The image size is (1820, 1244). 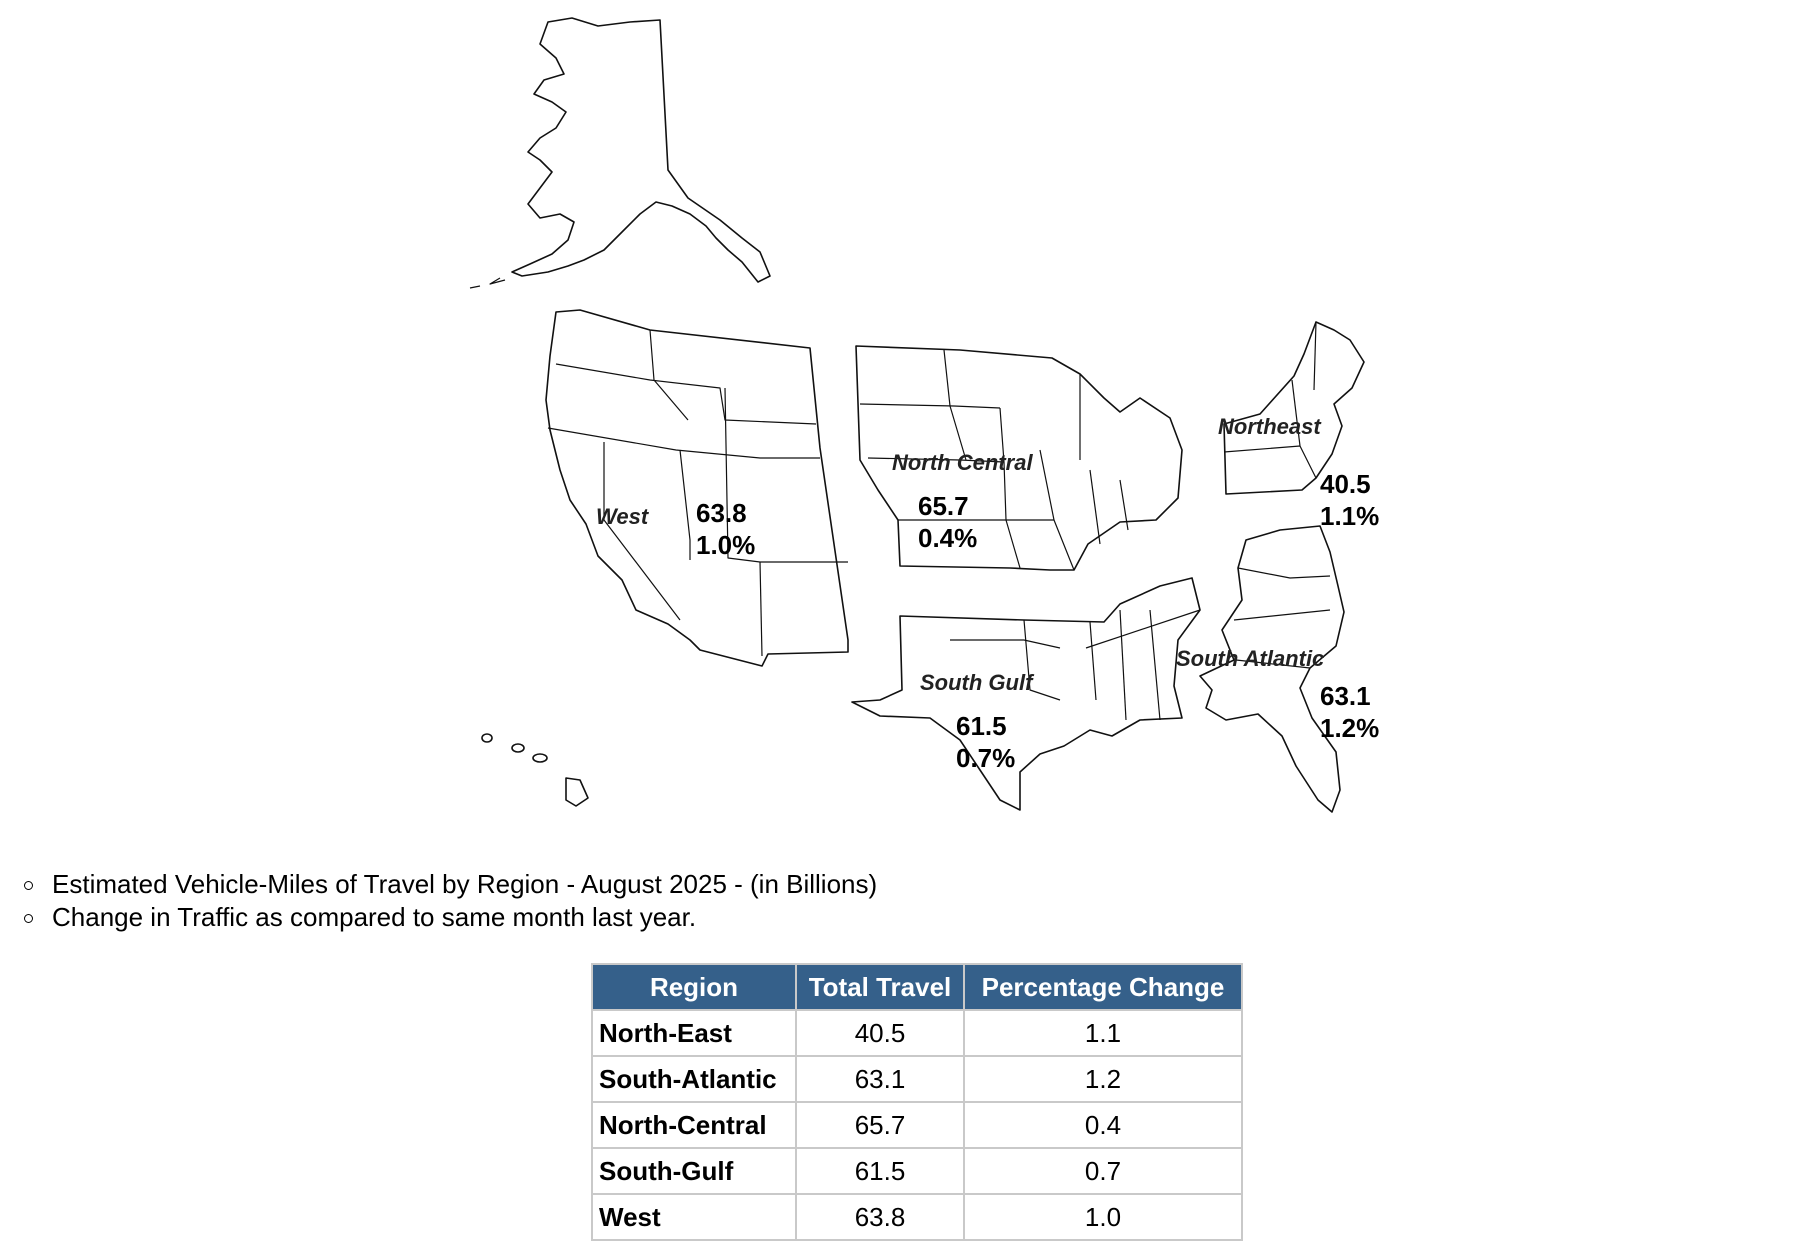 I want to click on table-row: North-East 40.5 1.1, so click(x=917, y=1033).